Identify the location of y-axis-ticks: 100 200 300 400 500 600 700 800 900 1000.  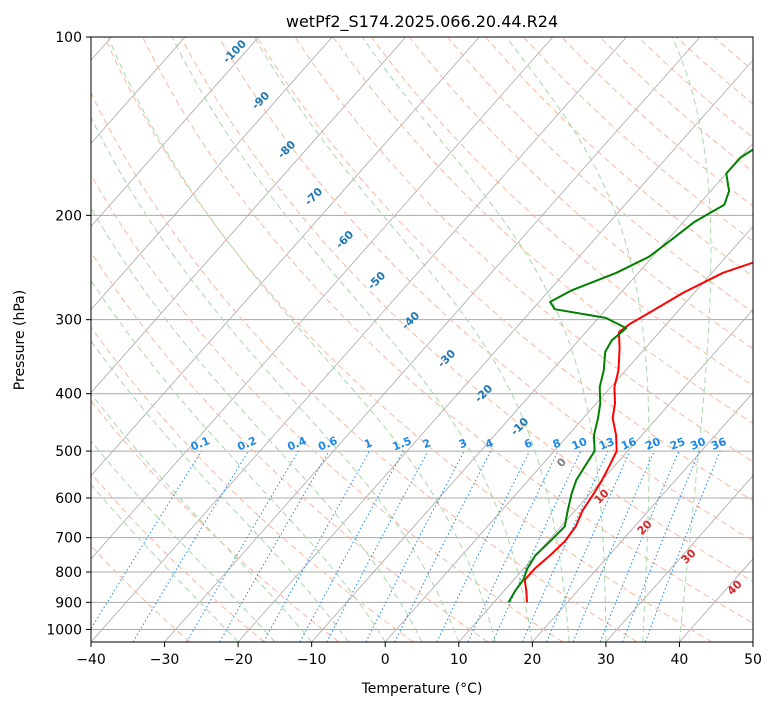
(68, 334).